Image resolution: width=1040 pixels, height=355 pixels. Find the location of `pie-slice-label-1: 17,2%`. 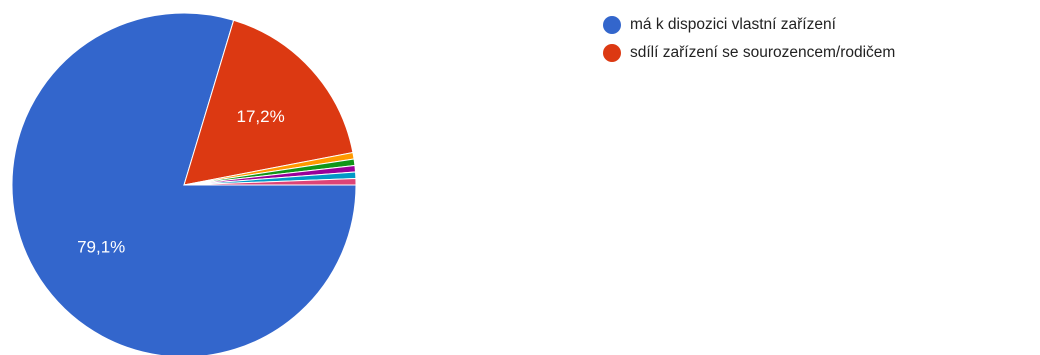

pie-slice-label-1: 17,2% is located at coordinates (261, 116).